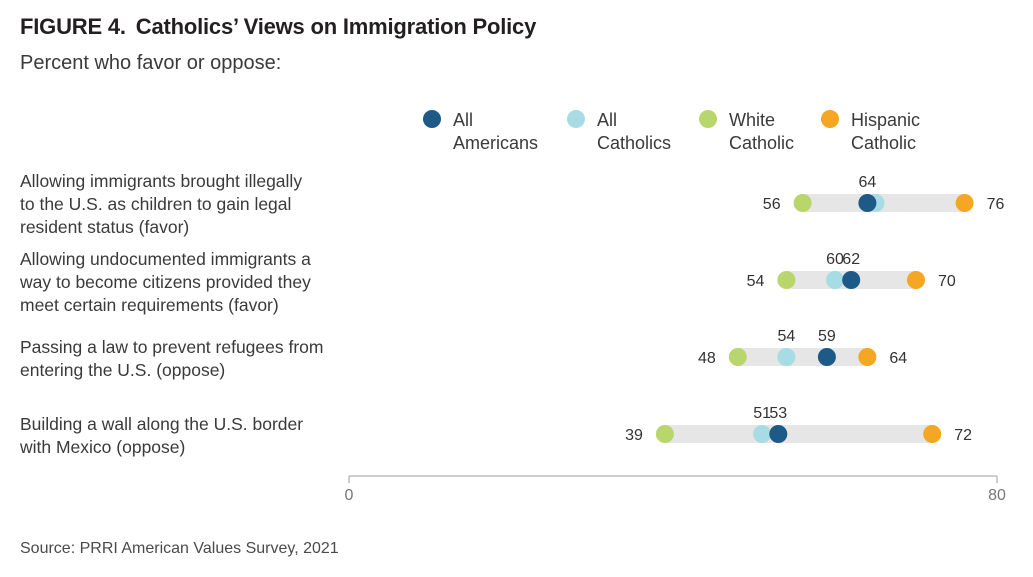 The width and height of the screenshot is (1033, 577). What do you see at coordinates (885, 120) in the screenshot?
I see `legend-label: Hispanic` at bounding box center [885, 120].